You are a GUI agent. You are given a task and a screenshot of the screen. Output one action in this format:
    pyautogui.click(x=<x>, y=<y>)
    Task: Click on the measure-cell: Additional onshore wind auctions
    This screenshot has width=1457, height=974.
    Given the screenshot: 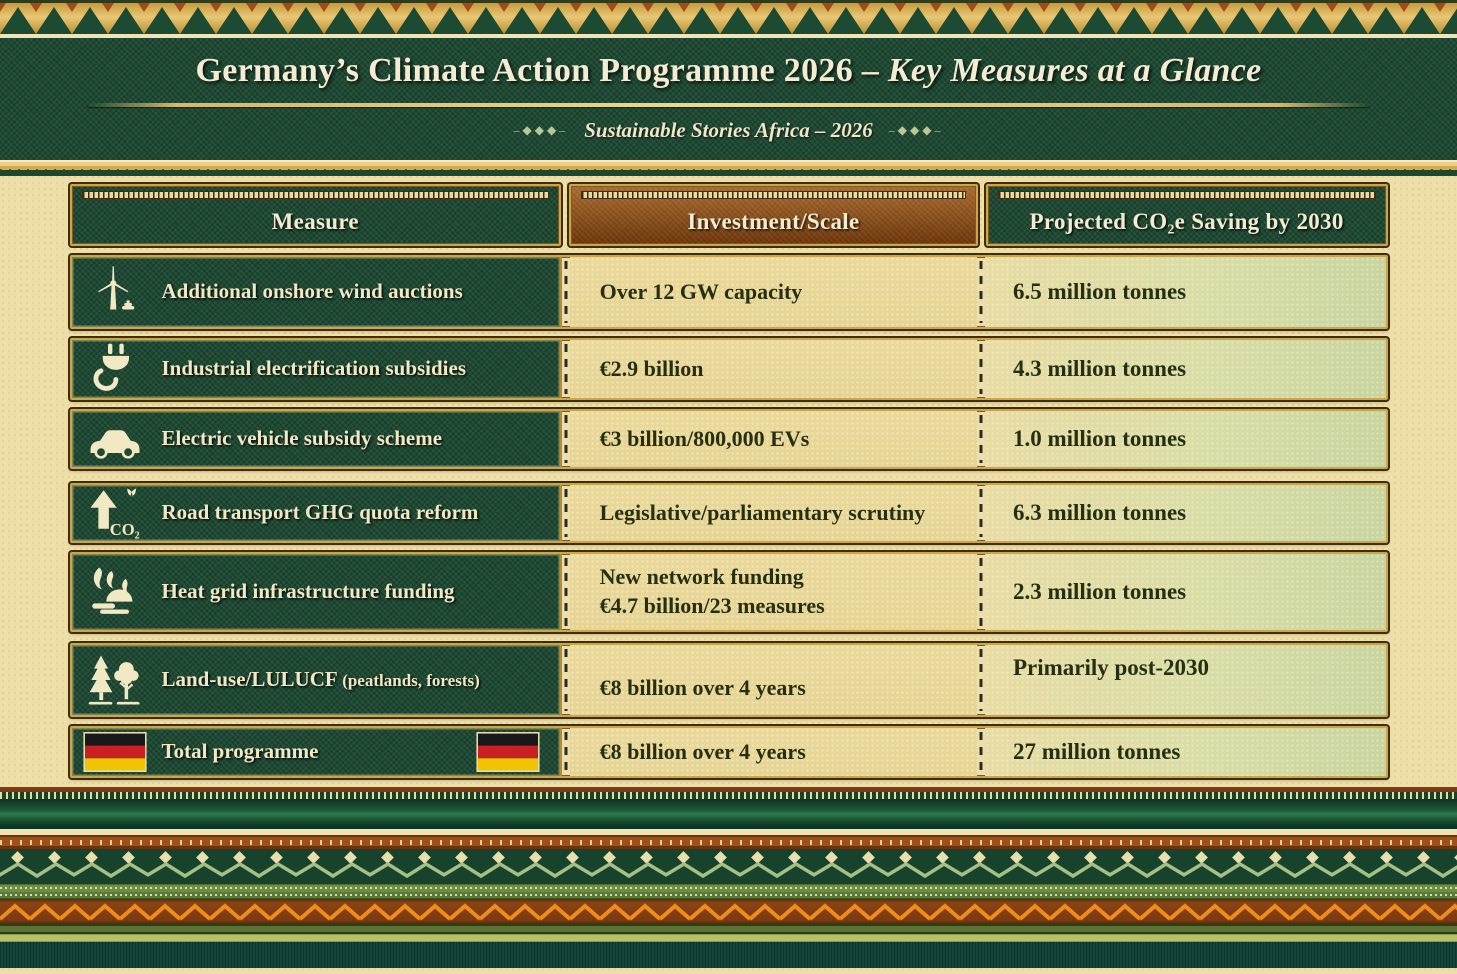 What is the action you would take?
    pyautogui.click(x=316, y=292)
    